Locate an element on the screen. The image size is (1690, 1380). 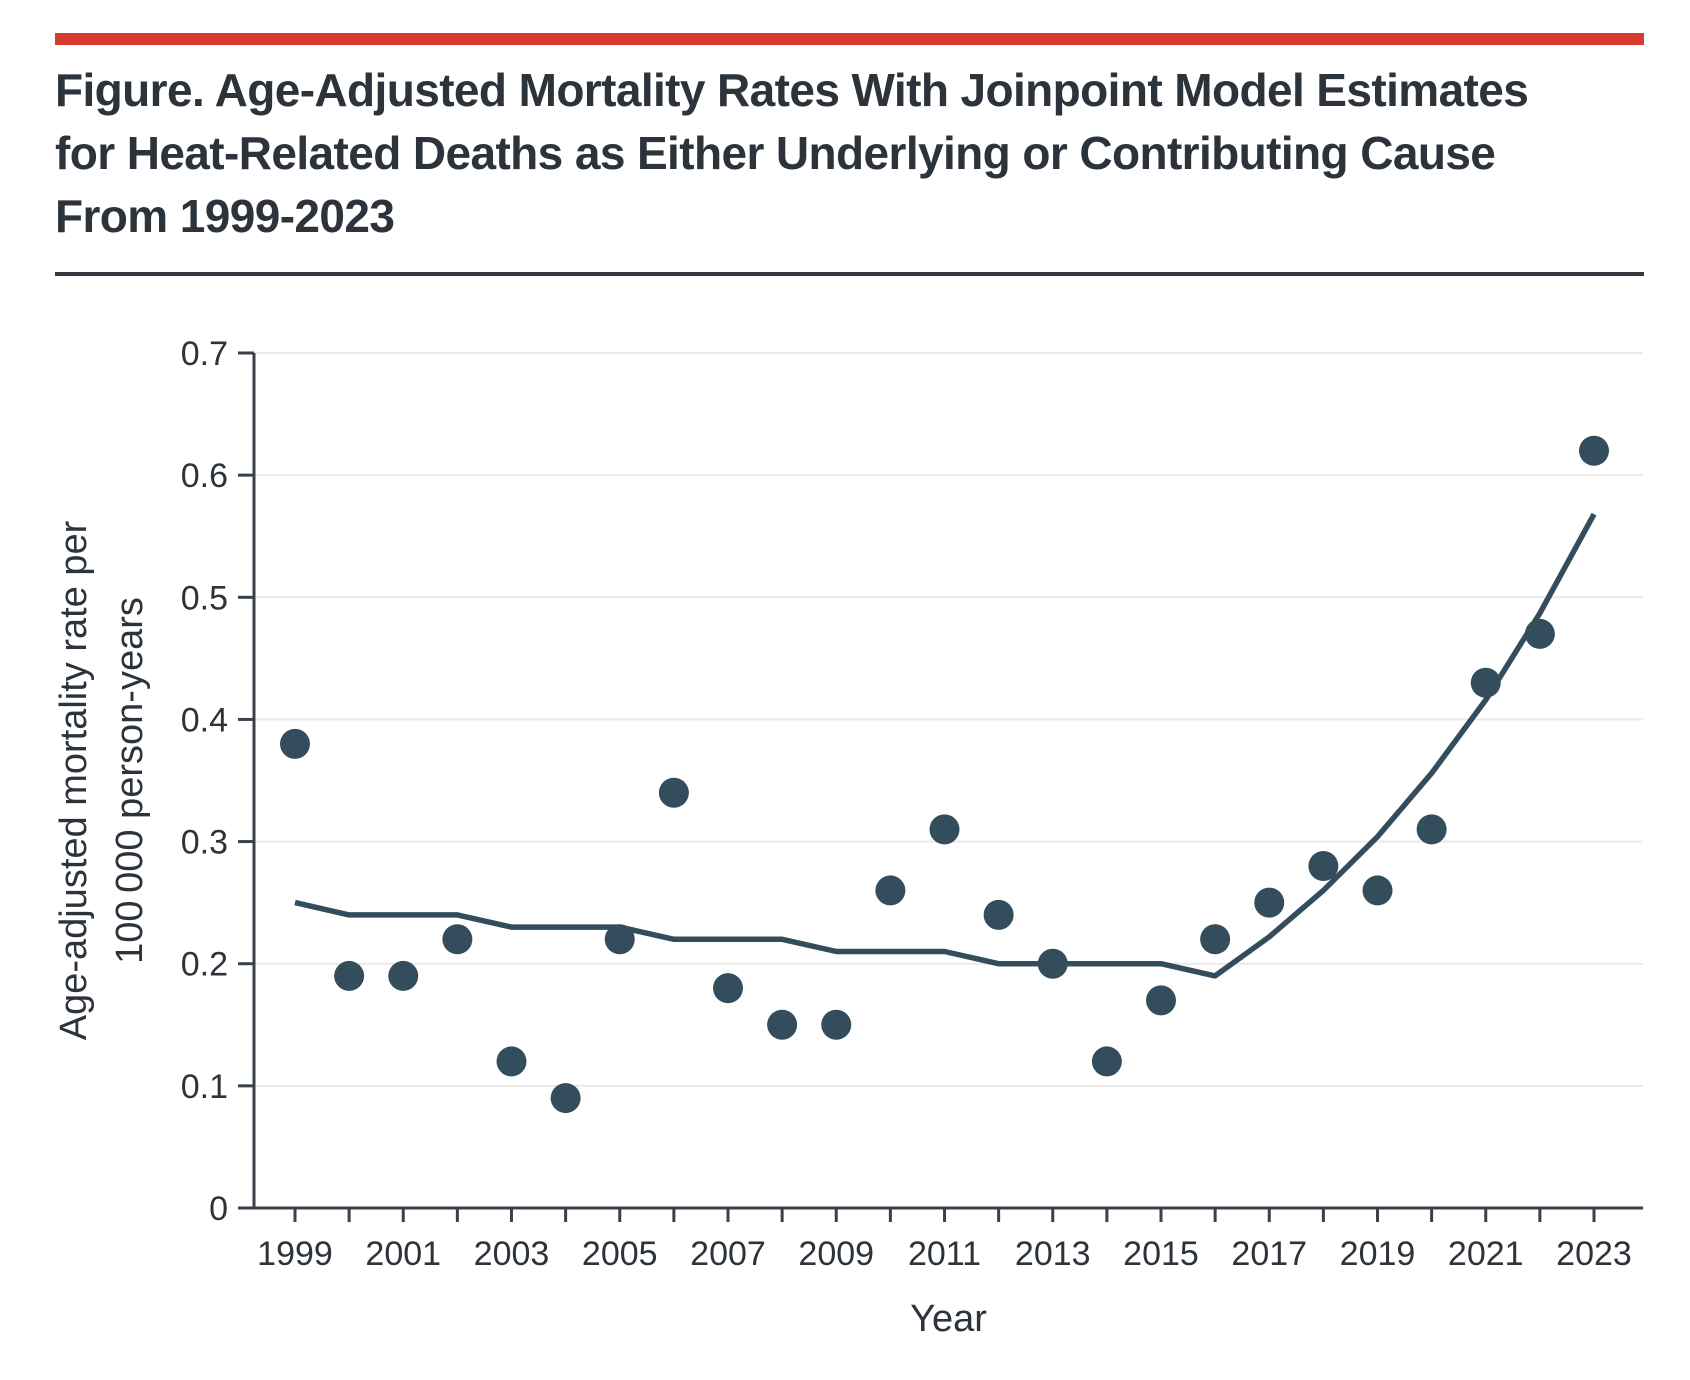
figure-title-line-3: From 1999-2023 is located at coordinates (225, 216).